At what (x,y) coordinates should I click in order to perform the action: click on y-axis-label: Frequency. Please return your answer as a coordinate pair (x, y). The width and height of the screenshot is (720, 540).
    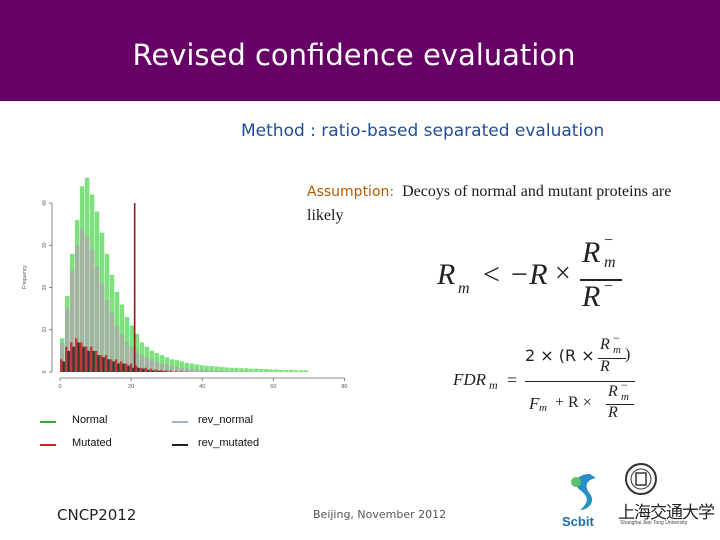
    Looking at the image, I should click on (25, 277).